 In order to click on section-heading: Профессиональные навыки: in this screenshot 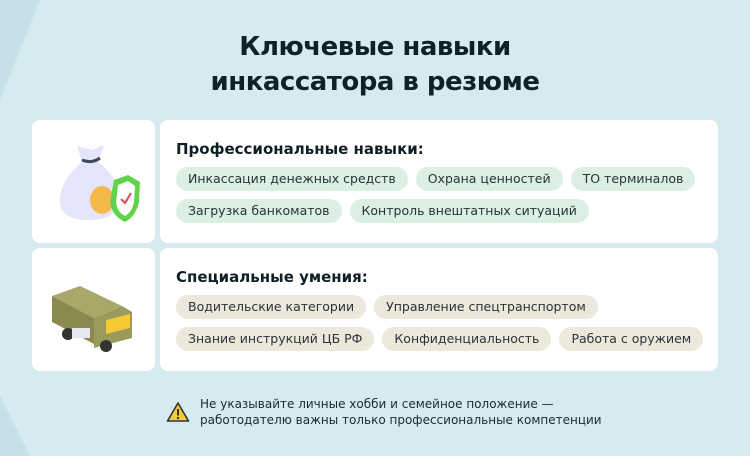, I will do `click(300, 149)`.